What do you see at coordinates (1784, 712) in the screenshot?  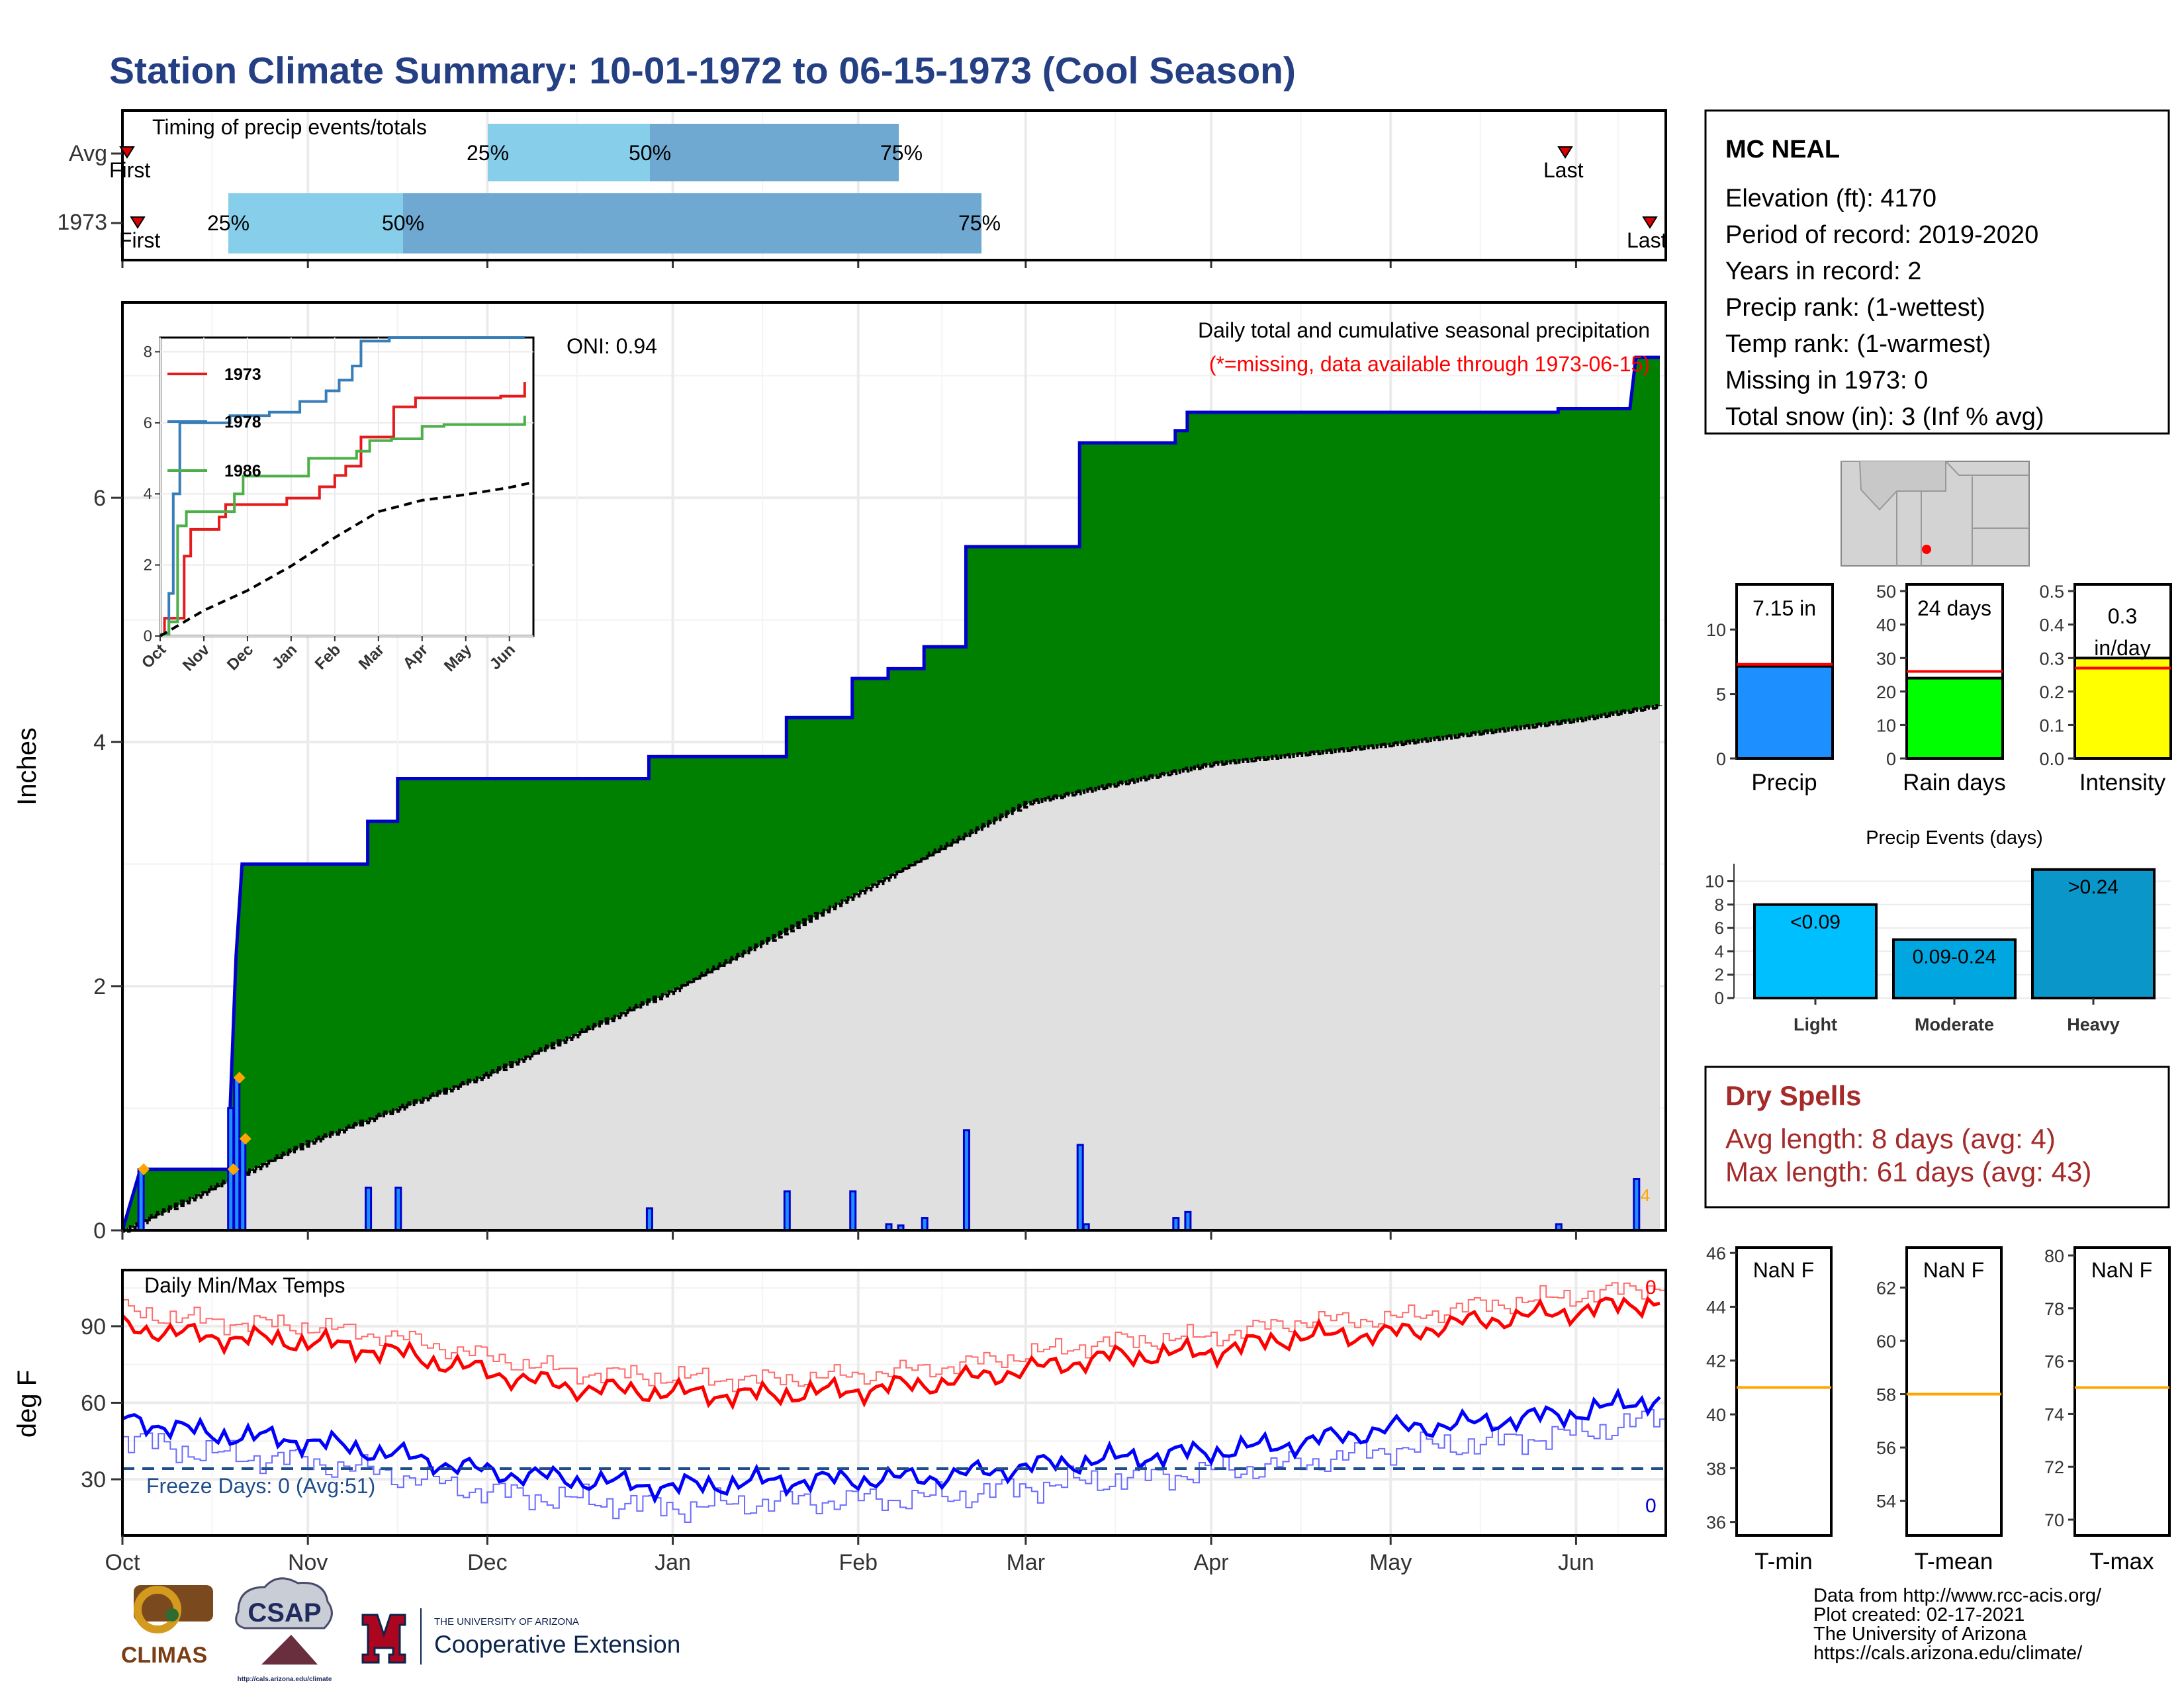 I see `precip-total-bar` at bounding box center [1784, 712].